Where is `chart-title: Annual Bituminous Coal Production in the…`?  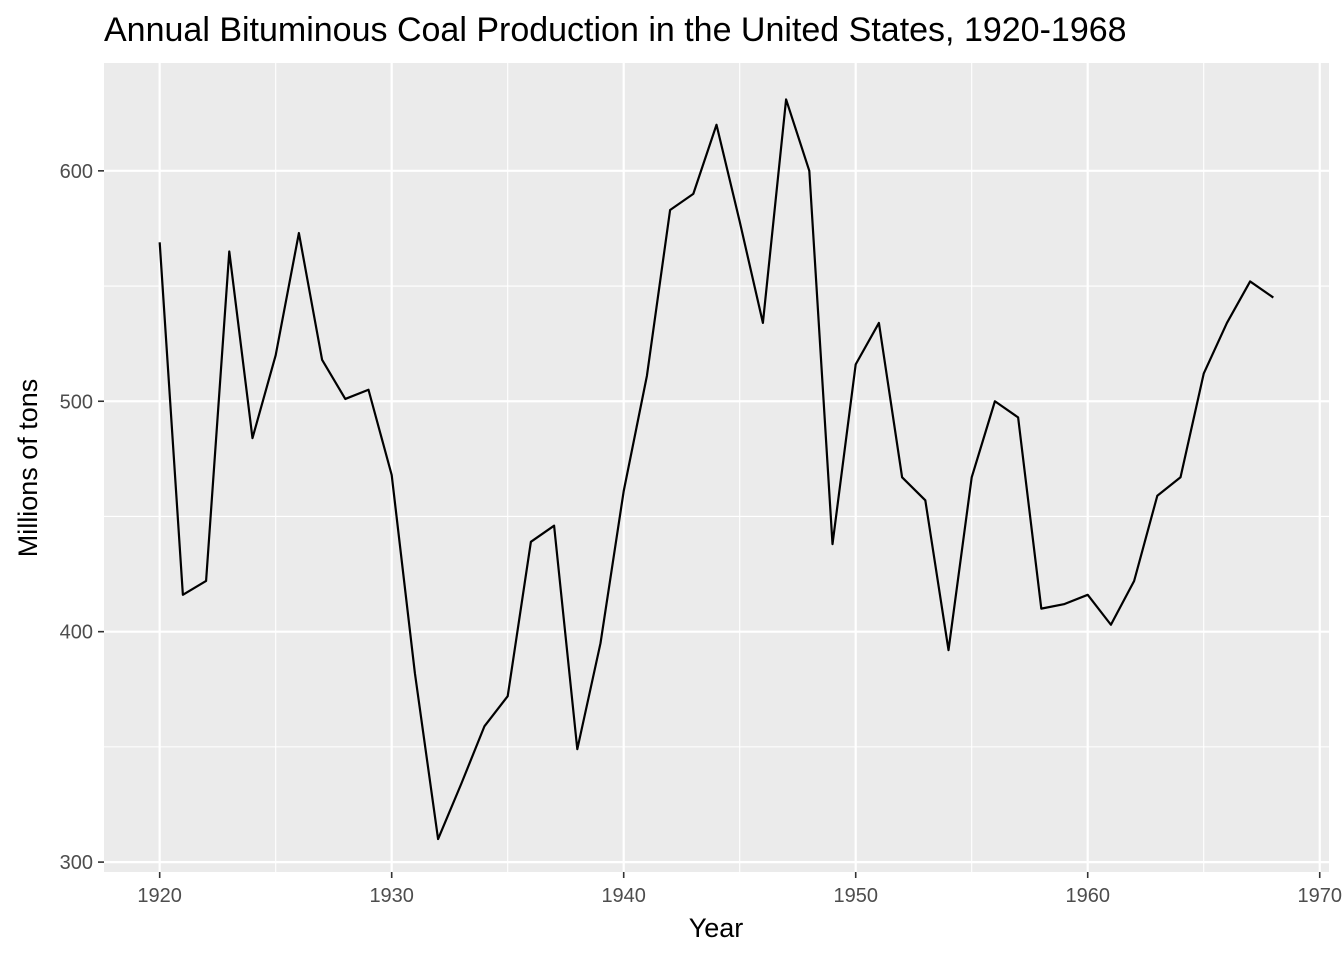
chart-title: Annual Bituminous Coal Production in the… is located at coordinates (615, 30).